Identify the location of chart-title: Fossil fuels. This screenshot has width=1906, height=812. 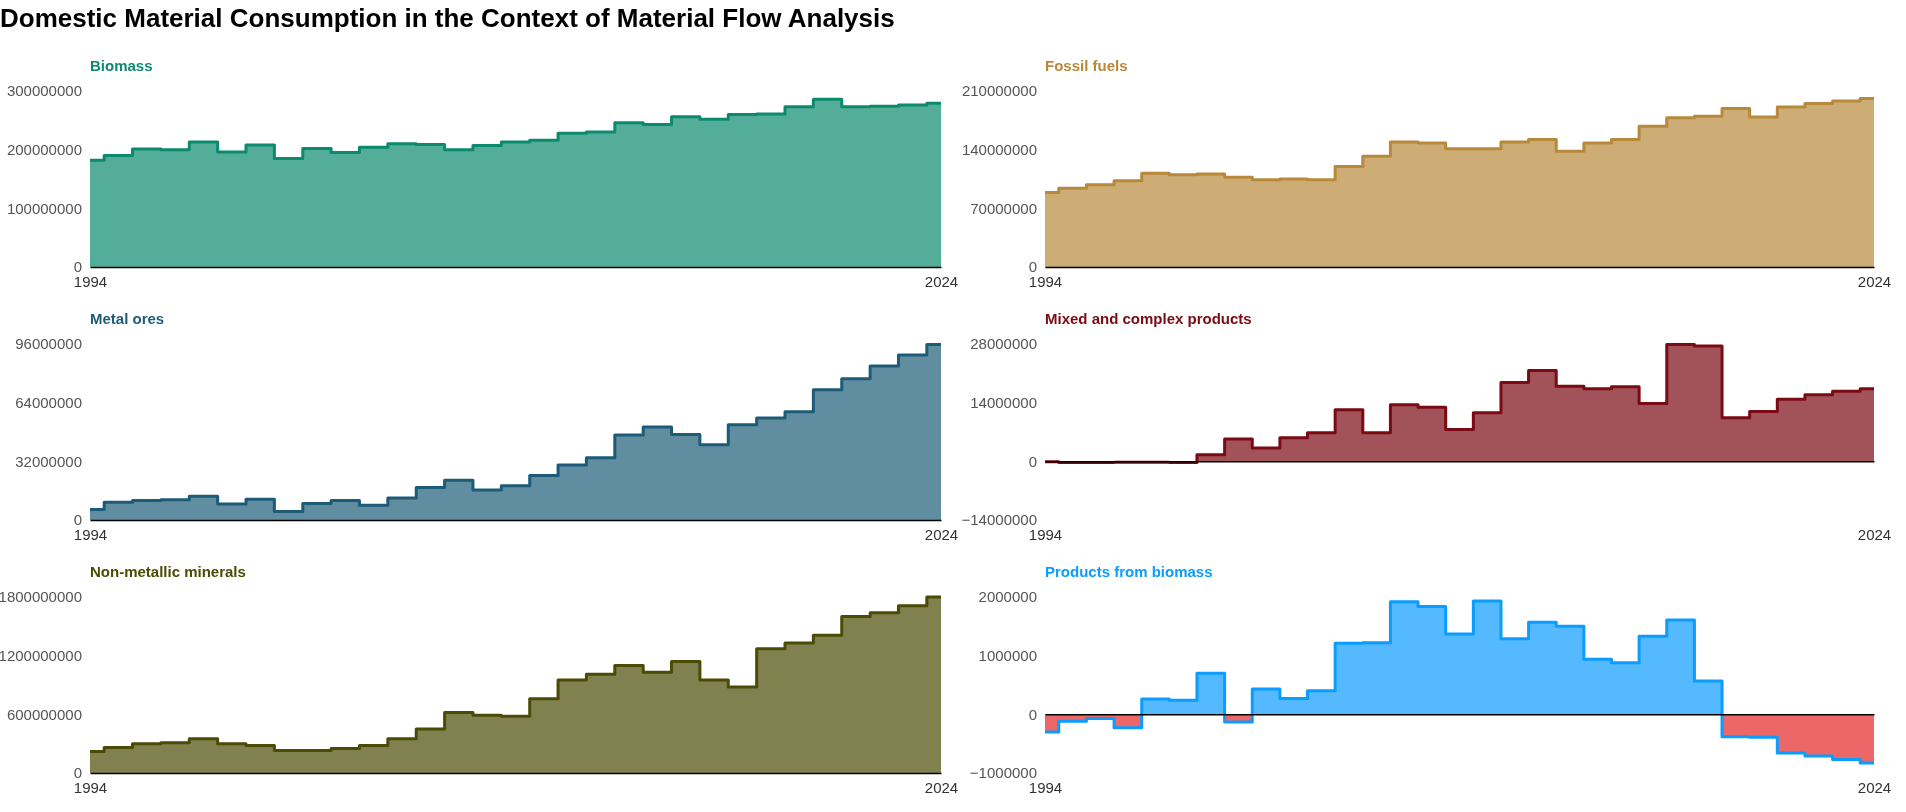
(1086, 65).